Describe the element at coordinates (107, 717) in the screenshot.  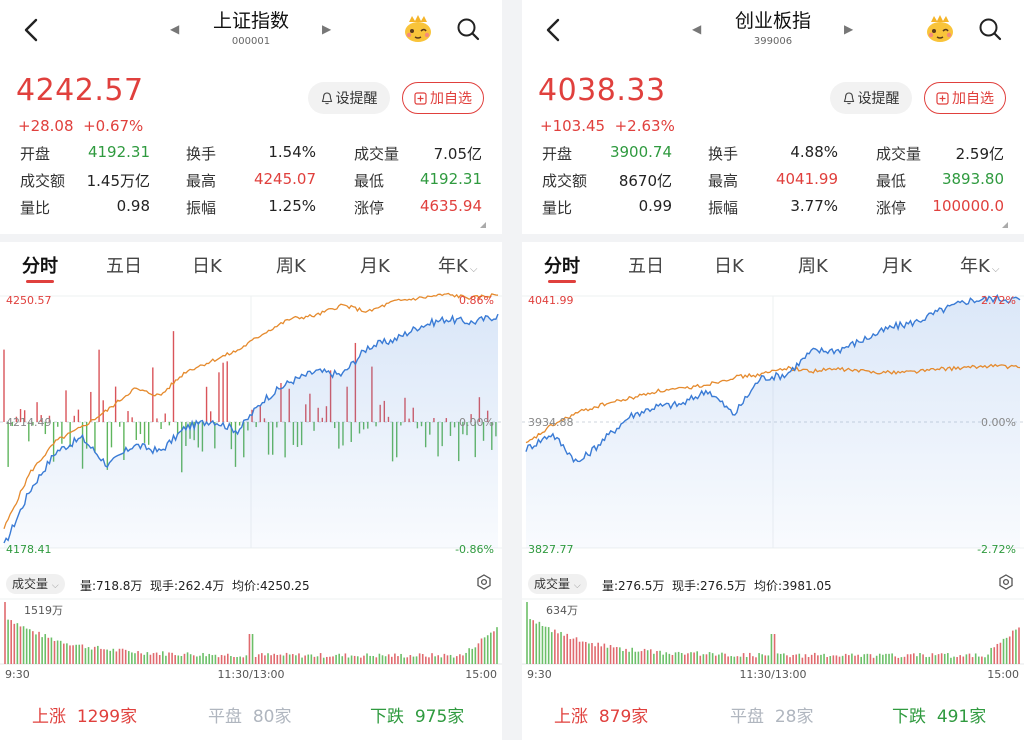
I see `advancers-count: 1299家` at that location.